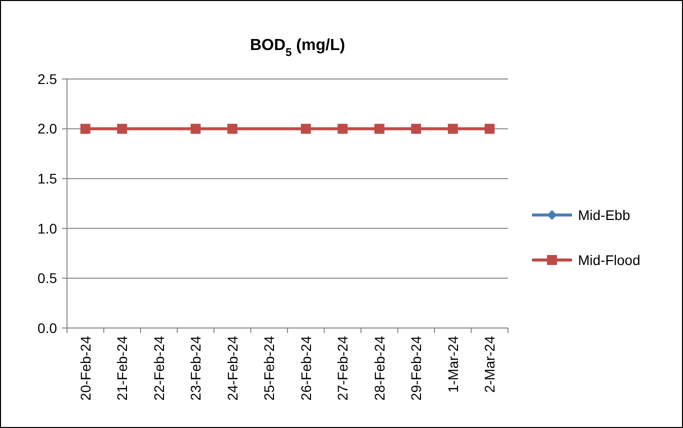 This screenshot has width=683, height=428. What do you see at coordinates (609, 260) in the screenshot?
I see `legend-label: Mid-Flood` at bounding box center [609, 260].